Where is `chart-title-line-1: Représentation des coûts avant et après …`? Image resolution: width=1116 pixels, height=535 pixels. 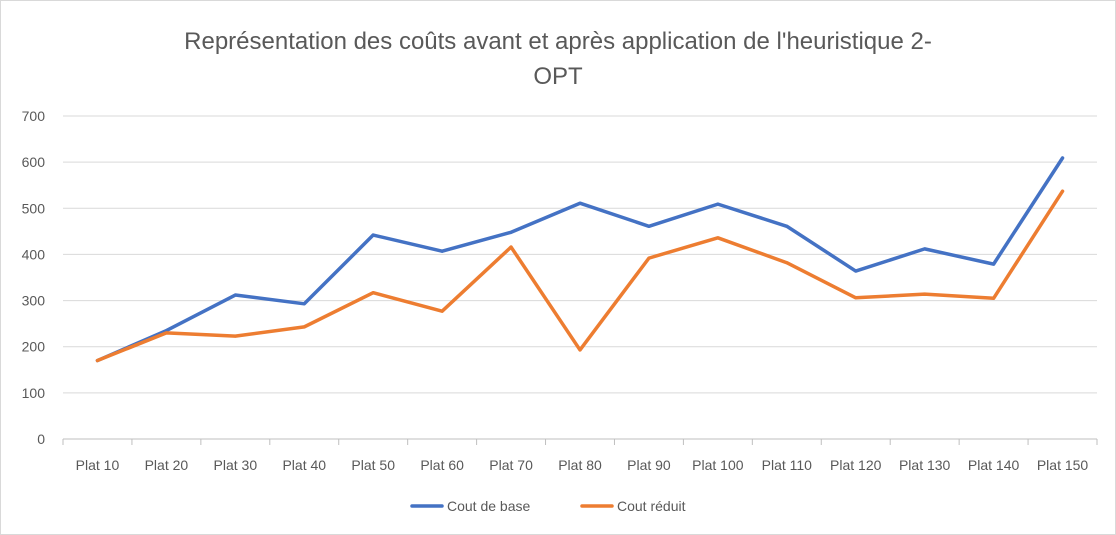 chart-title-line-1: Représentation des coûts avant et après … is located at coordinates (558, 41).